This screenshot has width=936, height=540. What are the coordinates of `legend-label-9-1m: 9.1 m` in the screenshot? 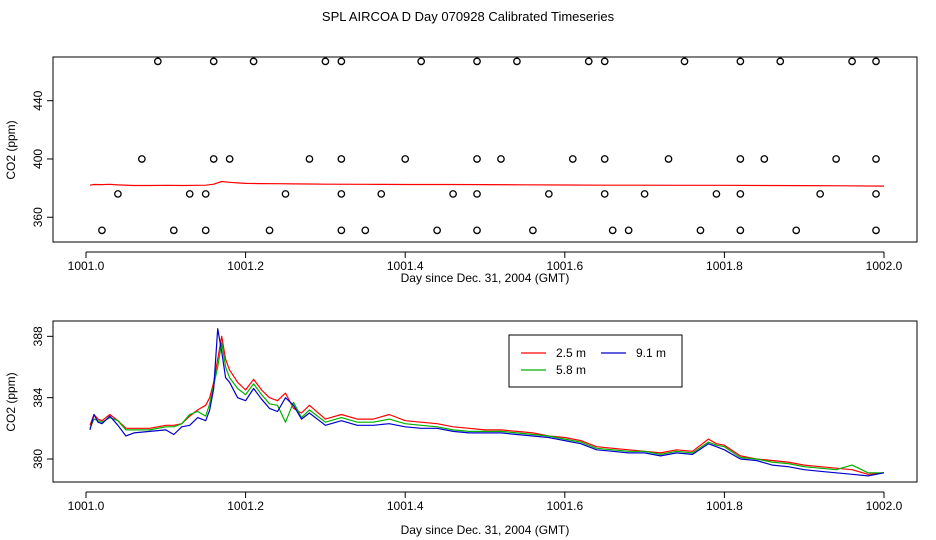 It's located at (651, 353).